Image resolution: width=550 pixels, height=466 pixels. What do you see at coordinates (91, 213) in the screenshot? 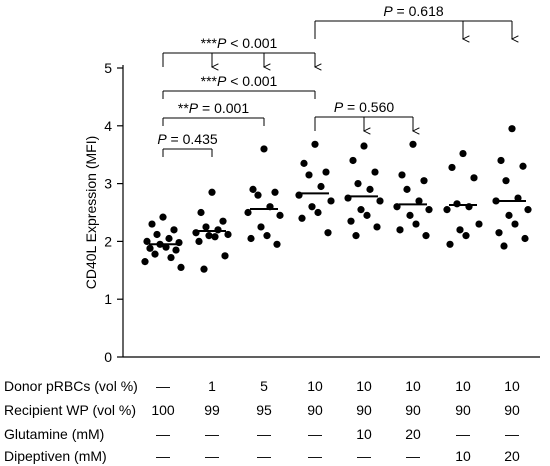
I see `y-axis-label: CD40L Expression (MFI)` at bounding box center [91, 213].